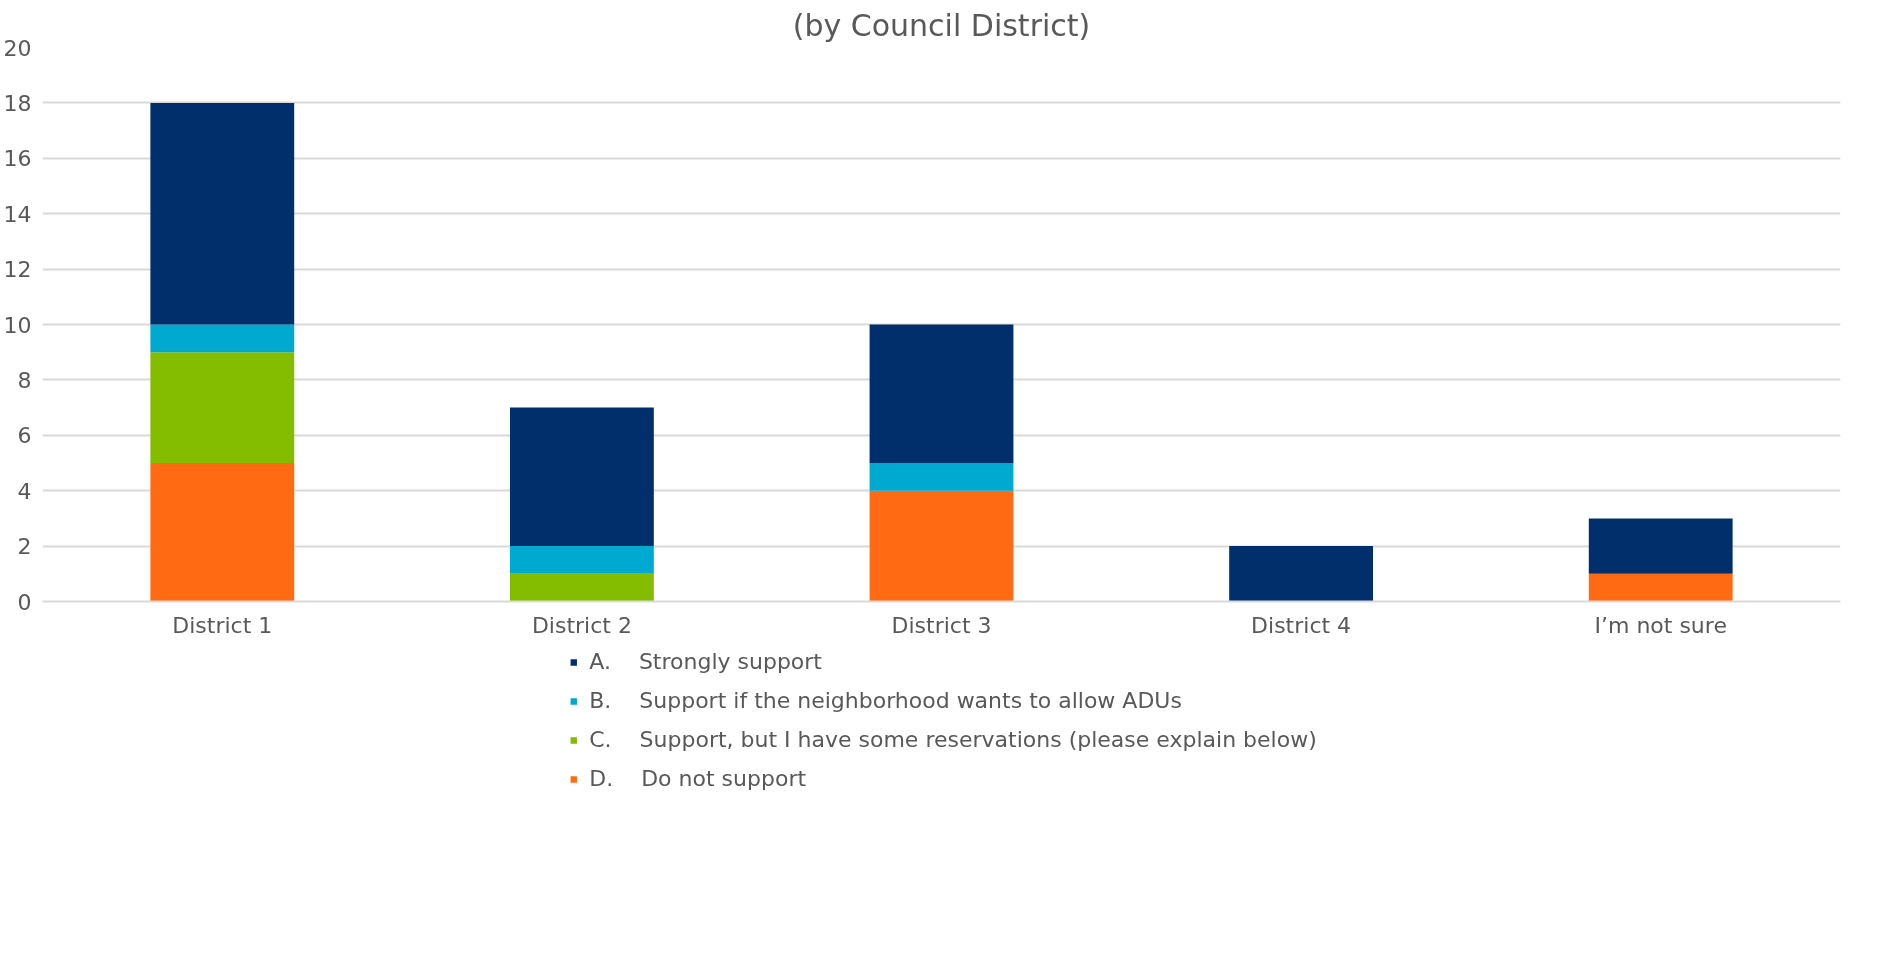 The width and height of the screenshot is (1880, 967). I want to click on legend-label: B. Support if the neighborhood wants to allow ADUs, so click(885, 700).